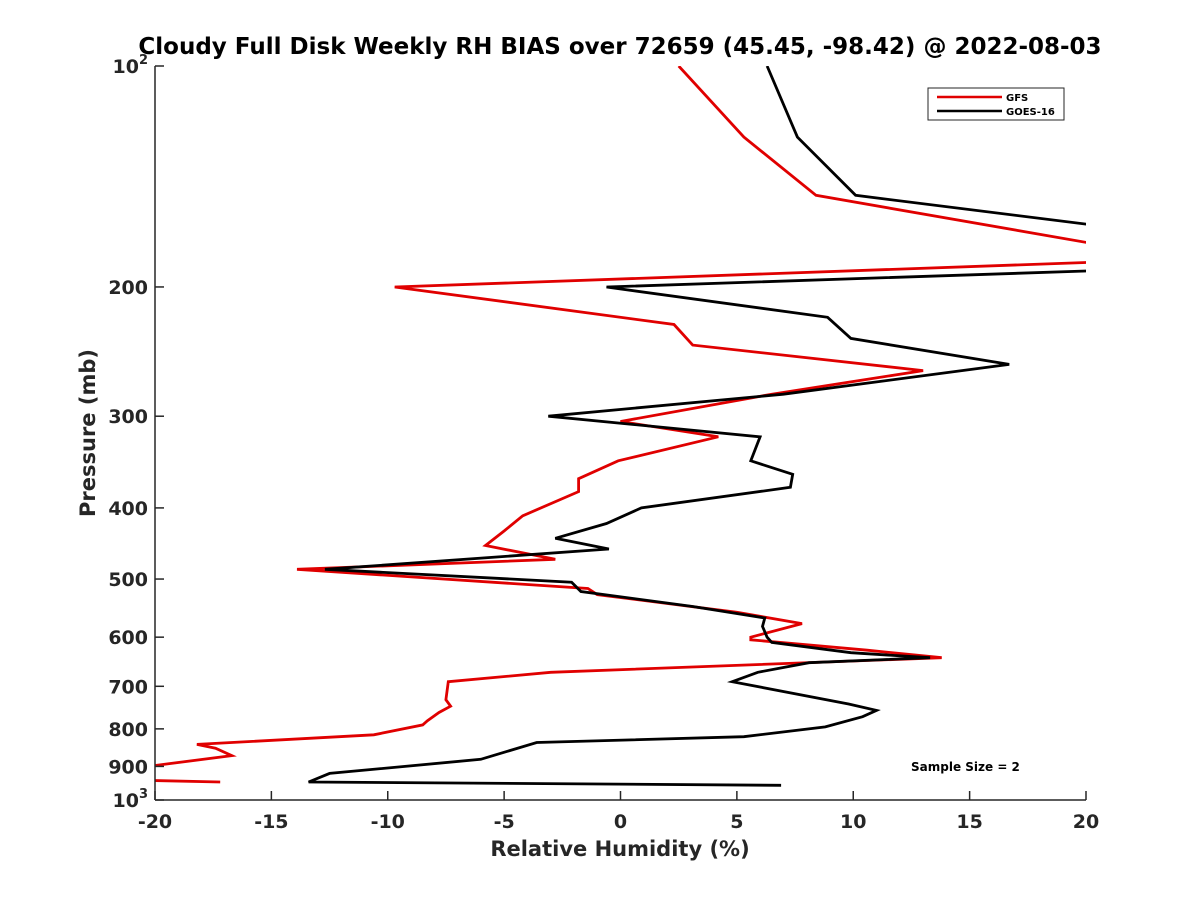 Image resolution: width=1200 pixels, height=900 pixels. What do you see at coordinates (388, 822) in the screenshot?
I see `x-tick-label: -10` at bounding box center [388, 822].